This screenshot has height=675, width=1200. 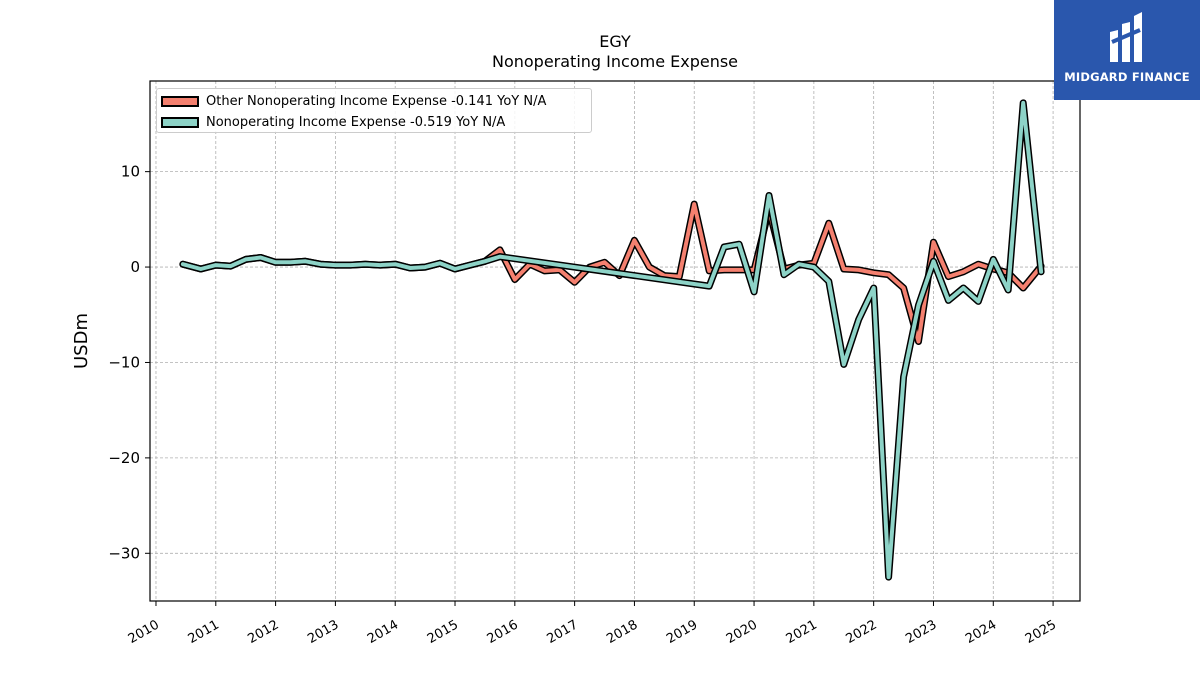 I want to click on x-tick-label: 2013, so click(x=323, y=632).